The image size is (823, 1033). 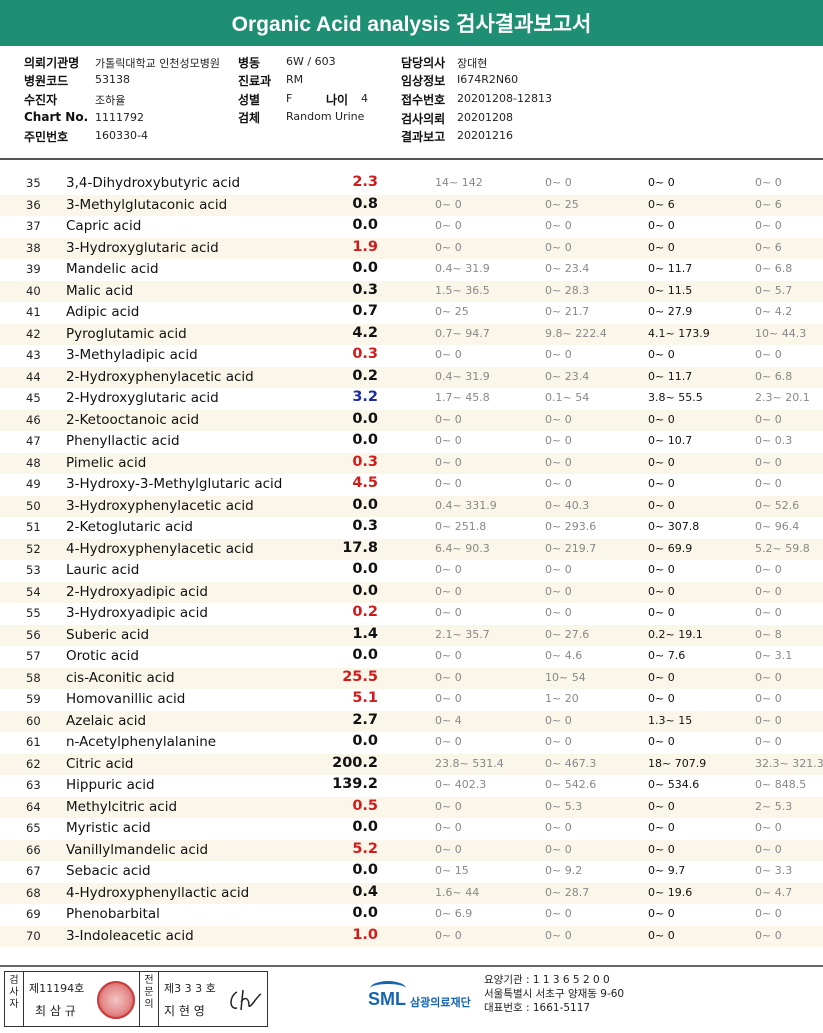 What do you see at coordinates (365, 289) in the screenshot?
I see `result-value: 0.3` at bounding box center [365, 289].